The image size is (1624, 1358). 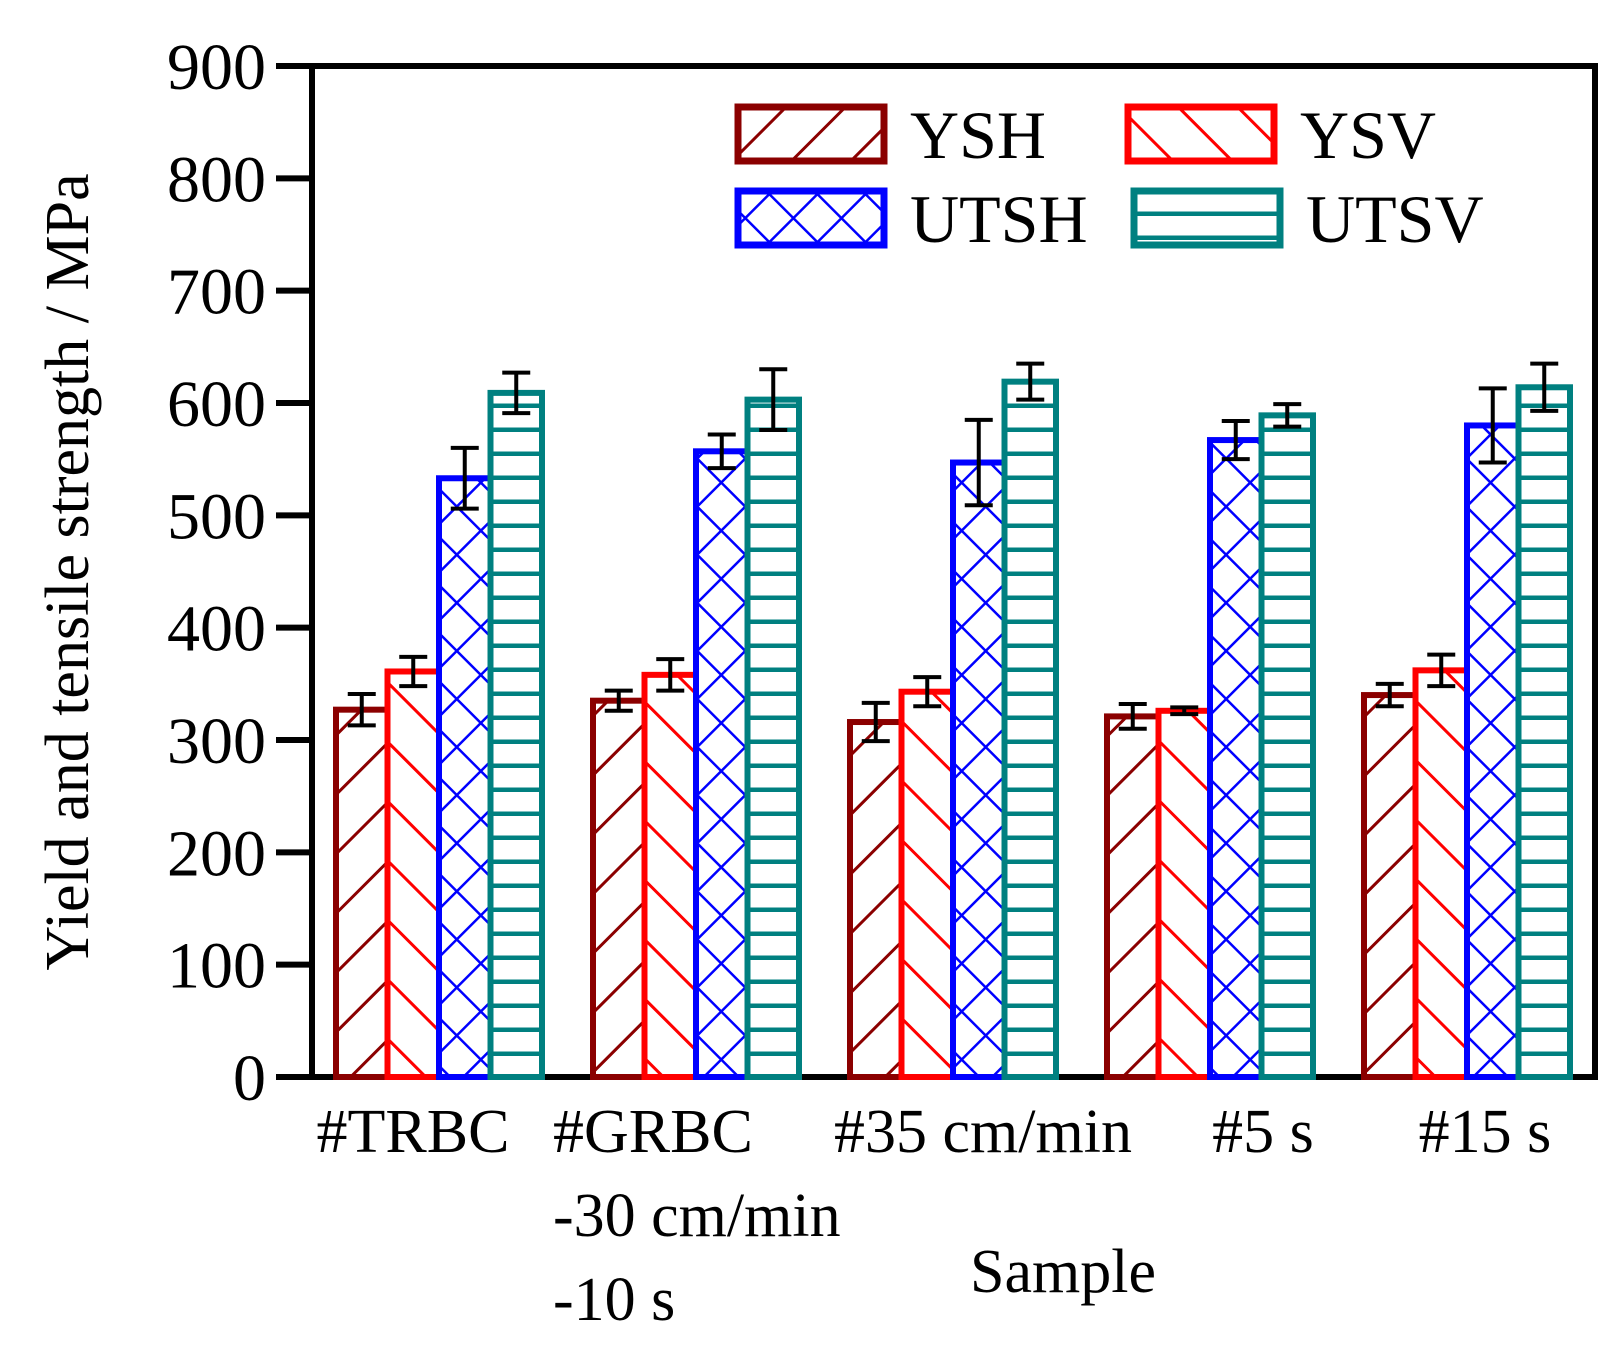 I want to click on y-tick-label: 300, so click(x=216, y=741).